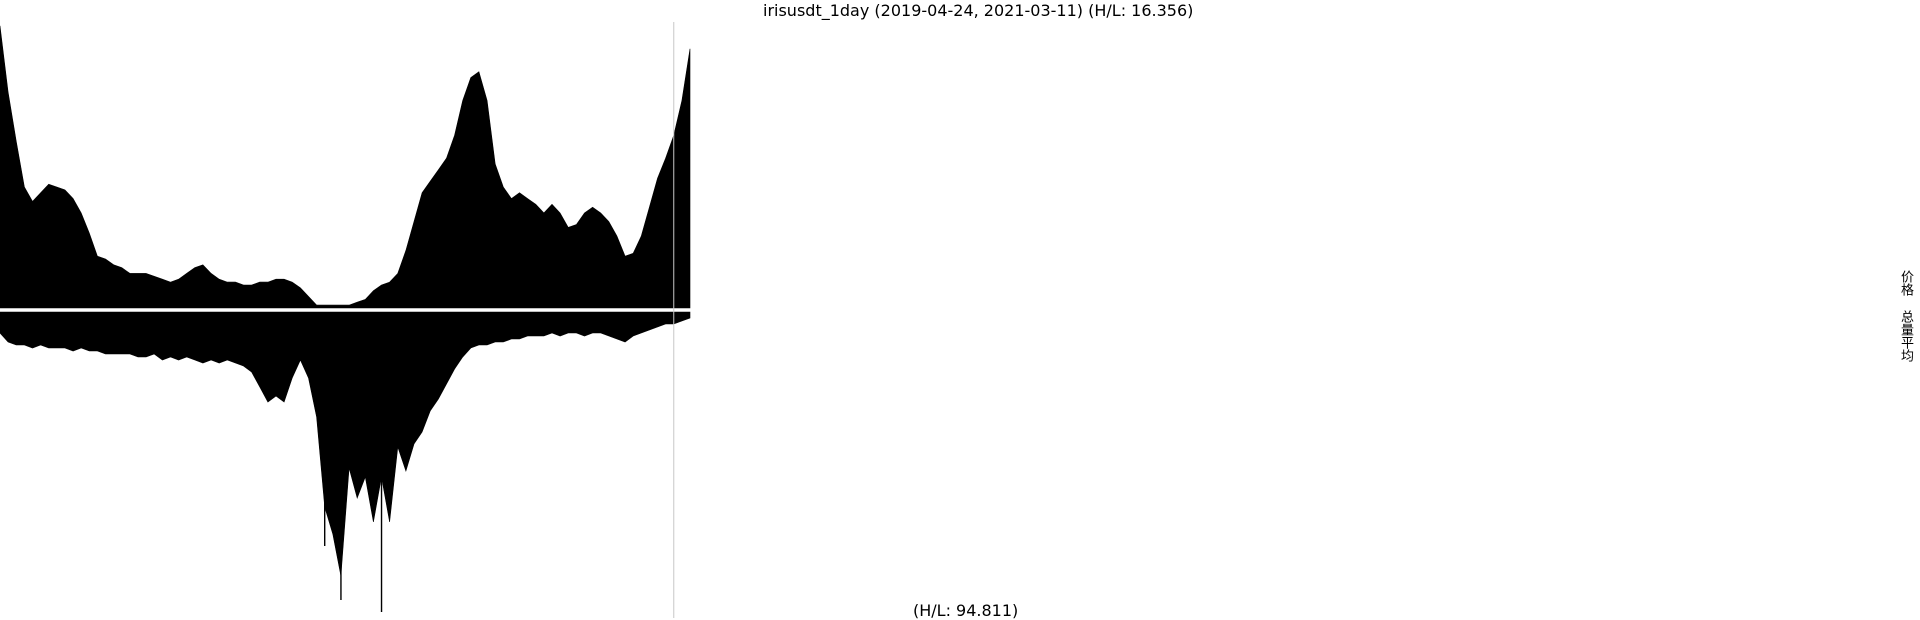 The image size is (1920, 620). I want to click on volume-hl-label: (H/L: 94.811), so click(966, 610).